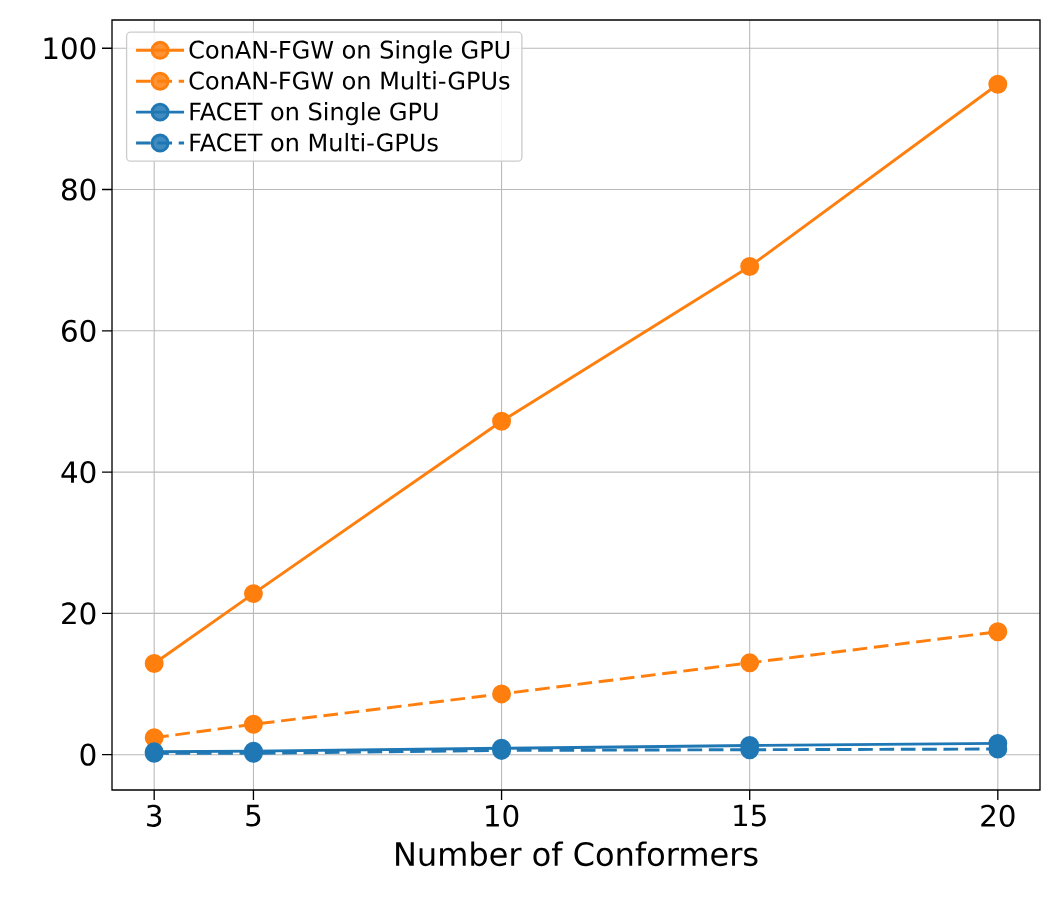  I want to click on x-axis-title: Number of Conformers, so click(577, 854).